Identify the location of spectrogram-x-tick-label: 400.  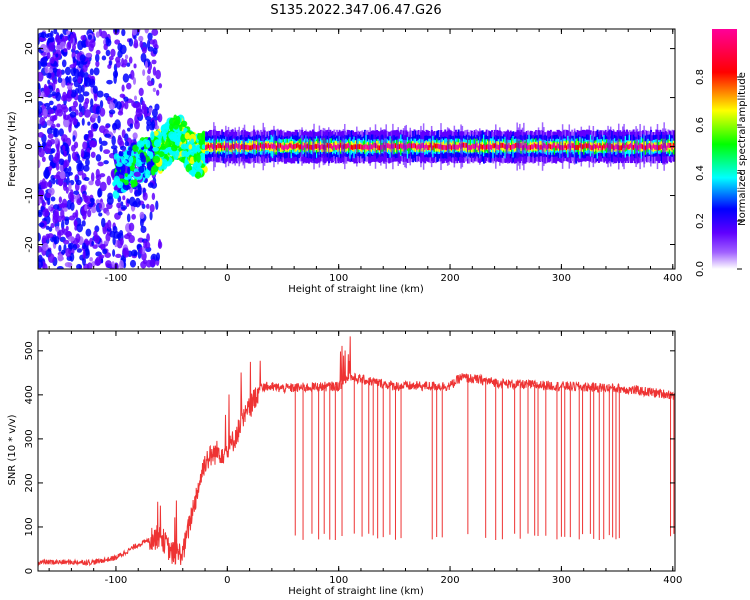
(672, 278).